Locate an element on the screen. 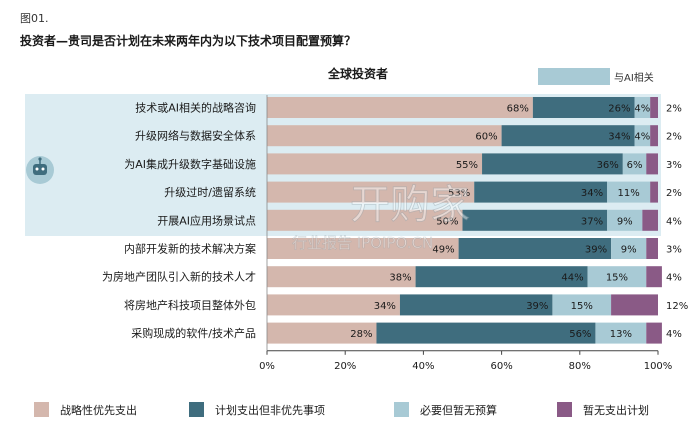 The image size is (693, 427). category-label: 技术或AI相关的战略咨询 is located at coordinates (195, 108).